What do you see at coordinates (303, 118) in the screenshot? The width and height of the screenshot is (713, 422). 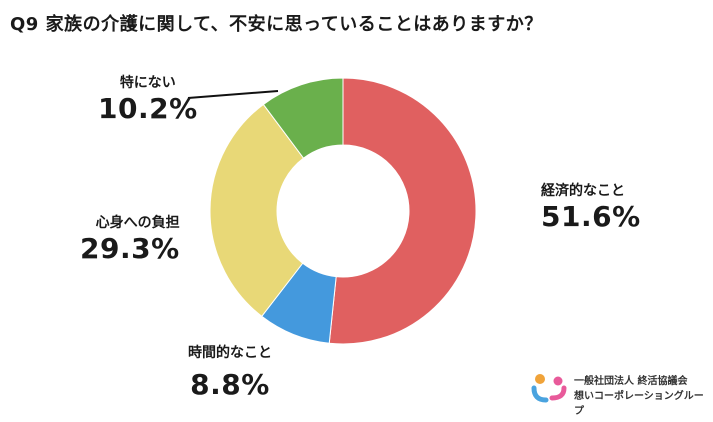 I see `slice-none` at bounding box center [303, 118].